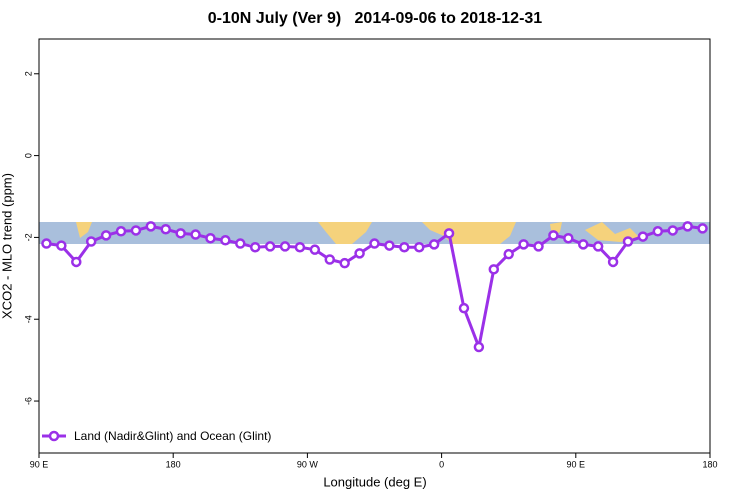 The width and height of the screenshot is (750, 500). Describe the element at coordinates (441, 464) in the screenshot. I see `x-tick-label: 0` at that location.